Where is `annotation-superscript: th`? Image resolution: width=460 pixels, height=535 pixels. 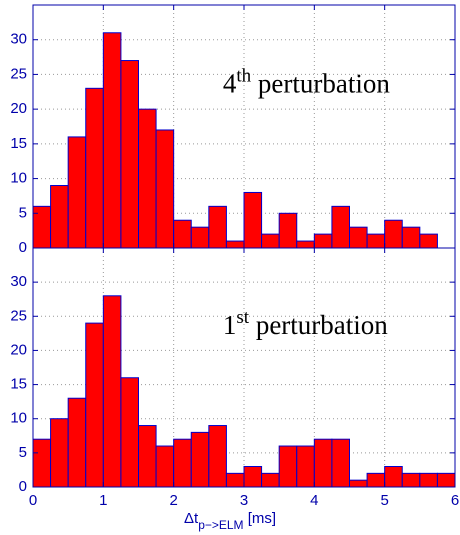
annotation-superscript: th is located at coordinates (243, 75).